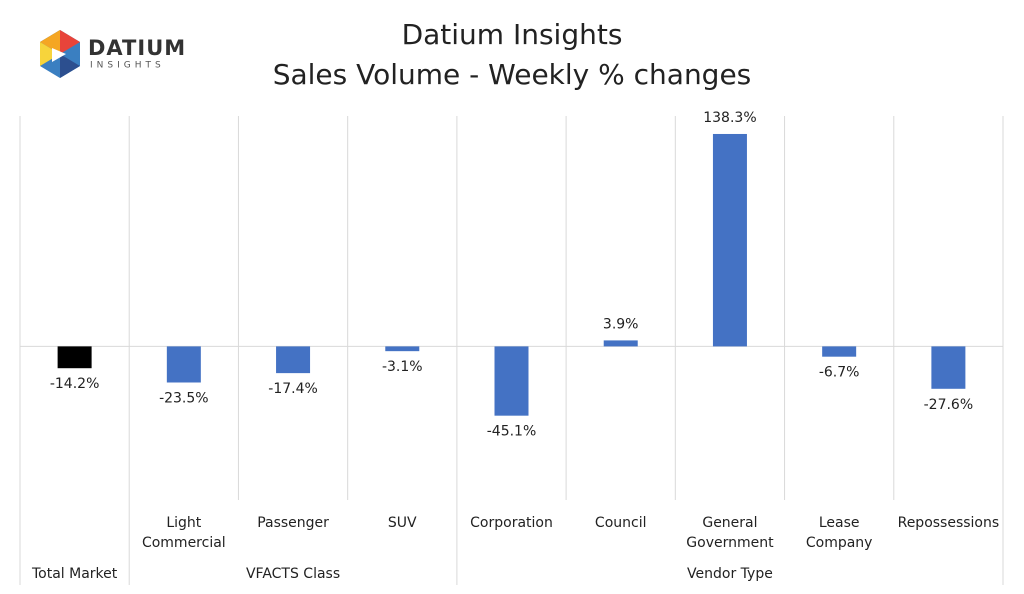 Image resolution: width=1024 pixels, height=594 pixels. What do you see at coordinates (512, 74) in the screenshot?
I see `chart-subtitle: Sales Volume - Weekly % changes` at bounding box center [512, 74].